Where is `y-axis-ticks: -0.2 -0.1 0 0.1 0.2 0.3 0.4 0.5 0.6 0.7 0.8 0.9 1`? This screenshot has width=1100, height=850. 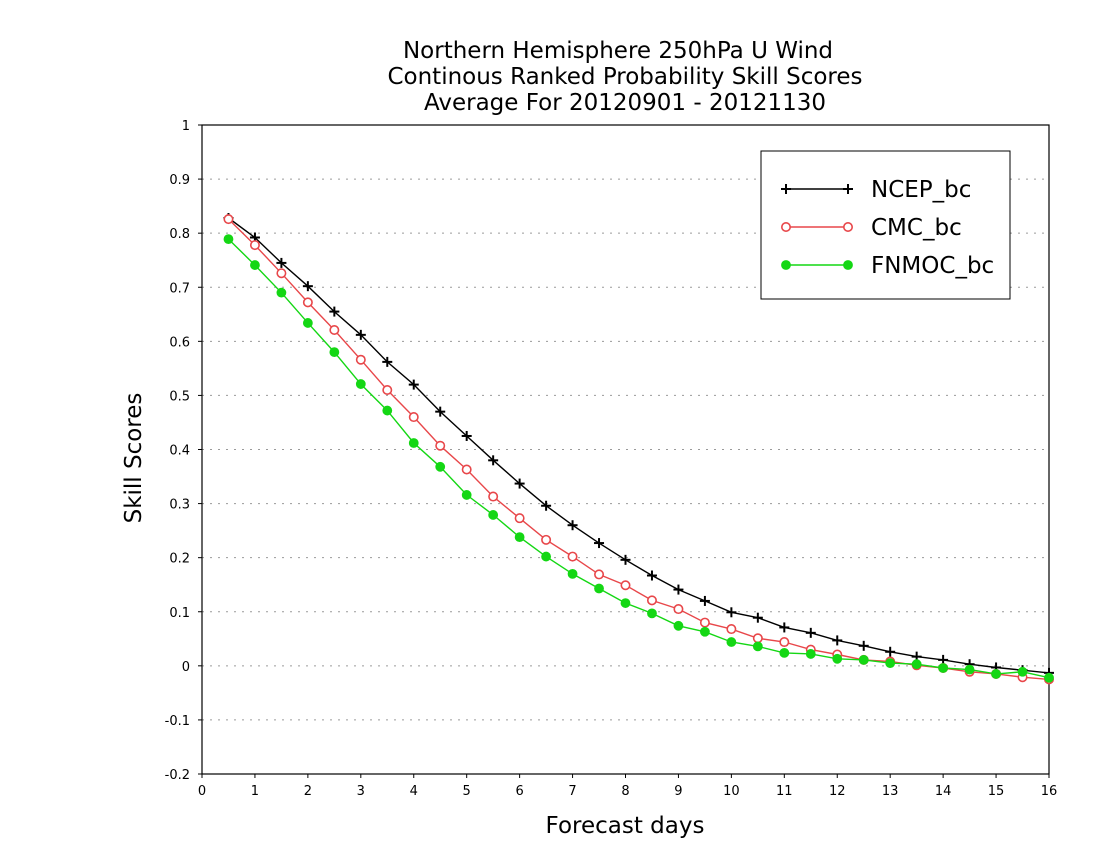
y-axis-ticks: -0.2 -0.1 0 0.1 0.2 0.3 0.4 0.5 0.6 0.7 0.8 0.9 1 is located at coordinates (183, 451).